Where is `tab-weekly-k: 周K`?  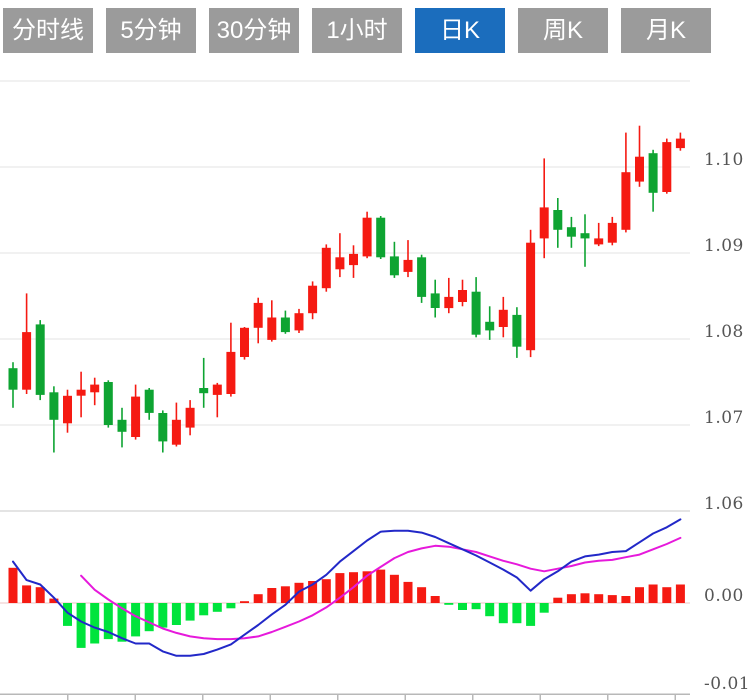
tab-weekly-k: 周K is located at coordinates (563, 30).